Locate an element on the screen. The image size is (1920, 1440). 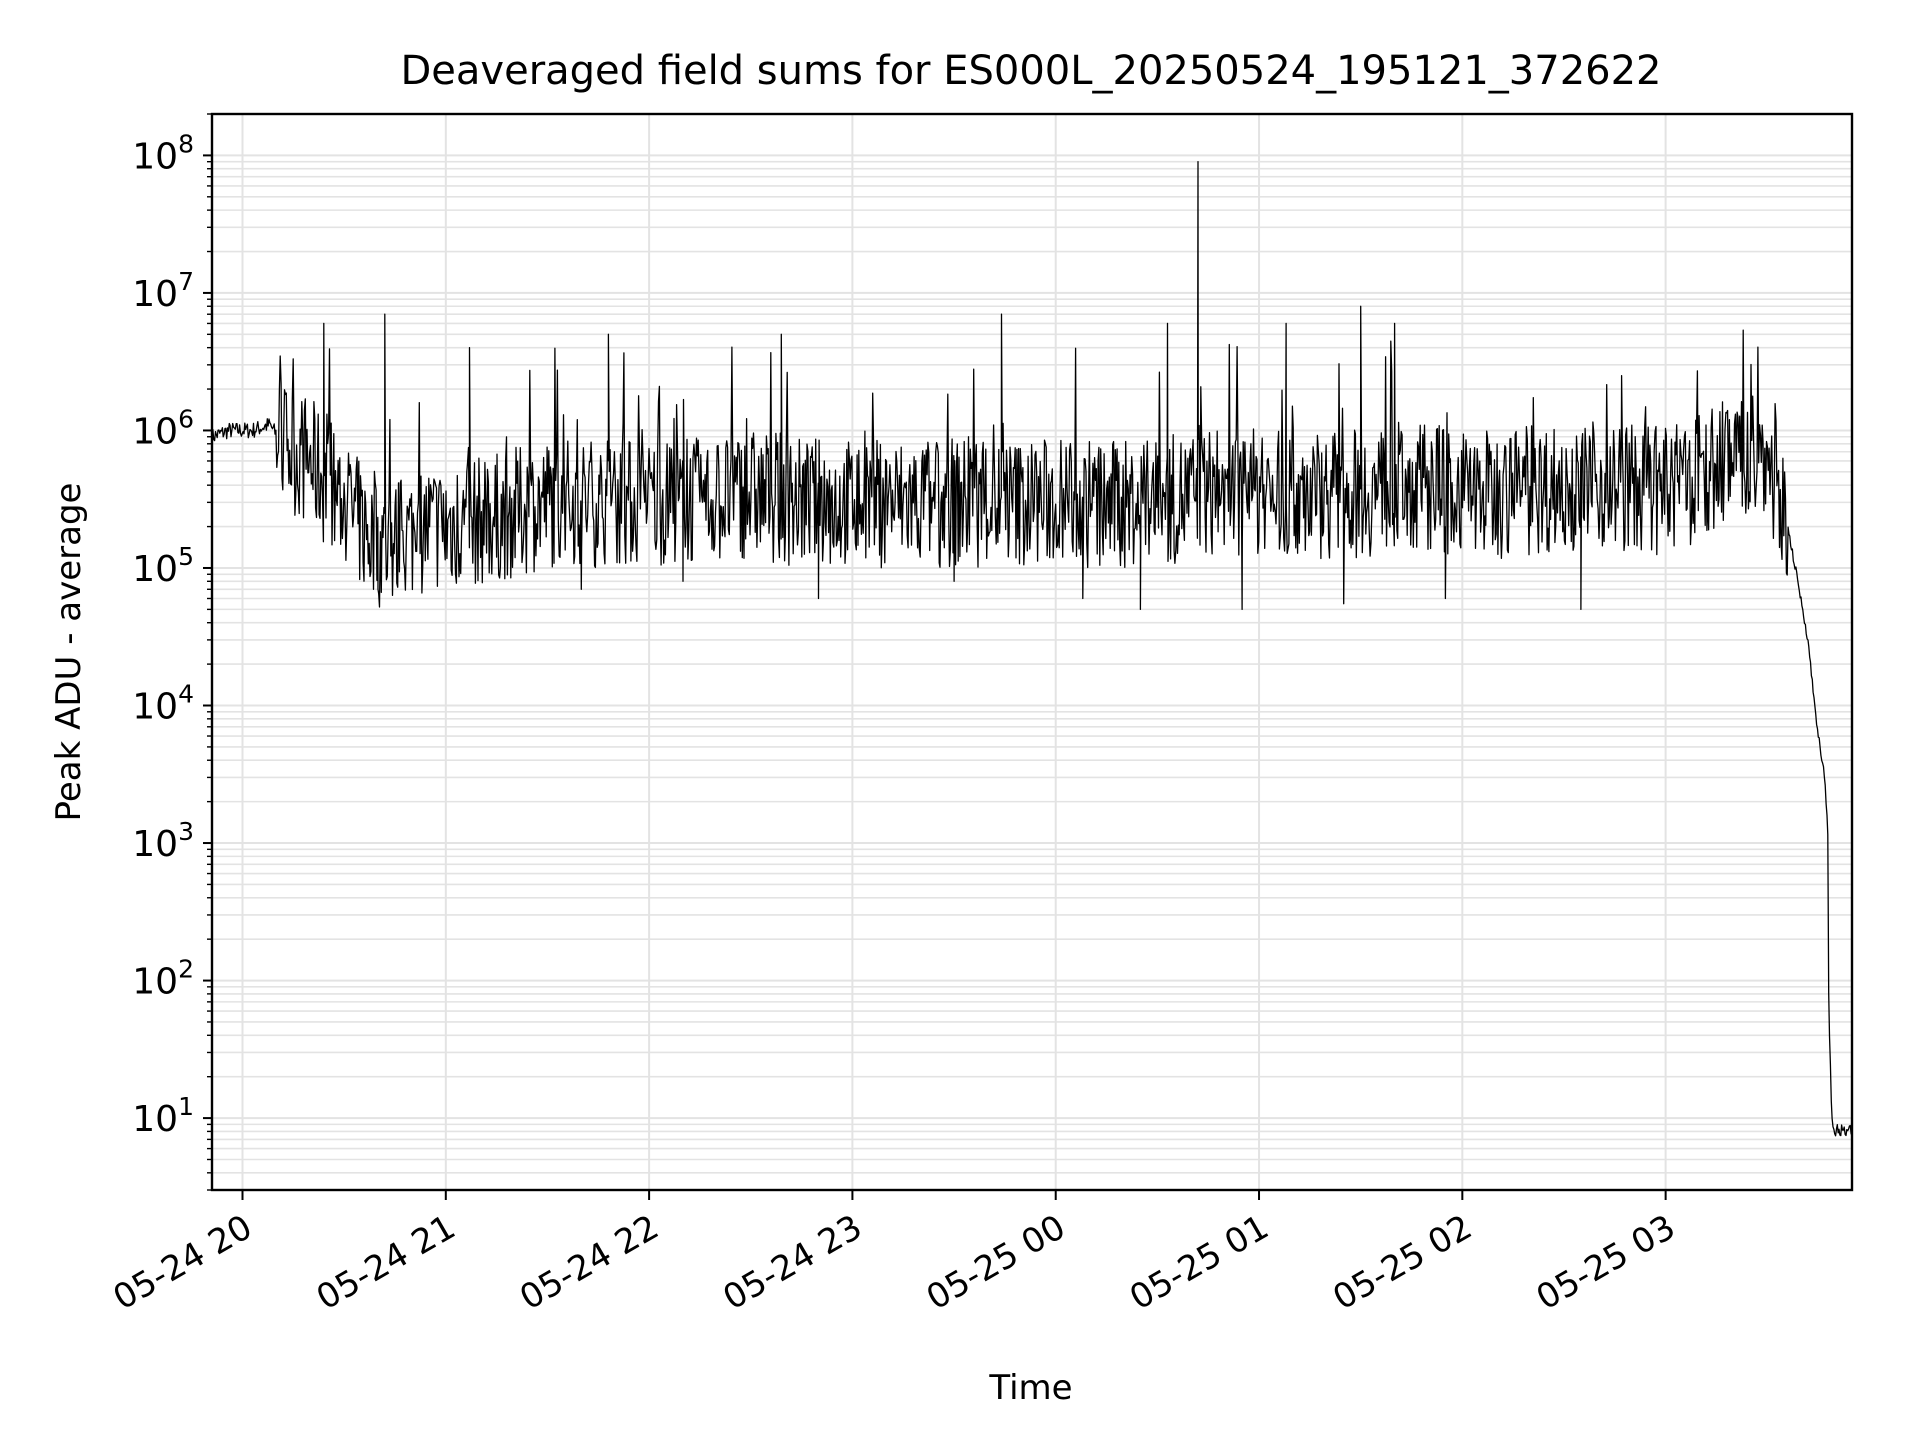
y-axis-label: Peak ADU - average is located at coordinates (69, 652).